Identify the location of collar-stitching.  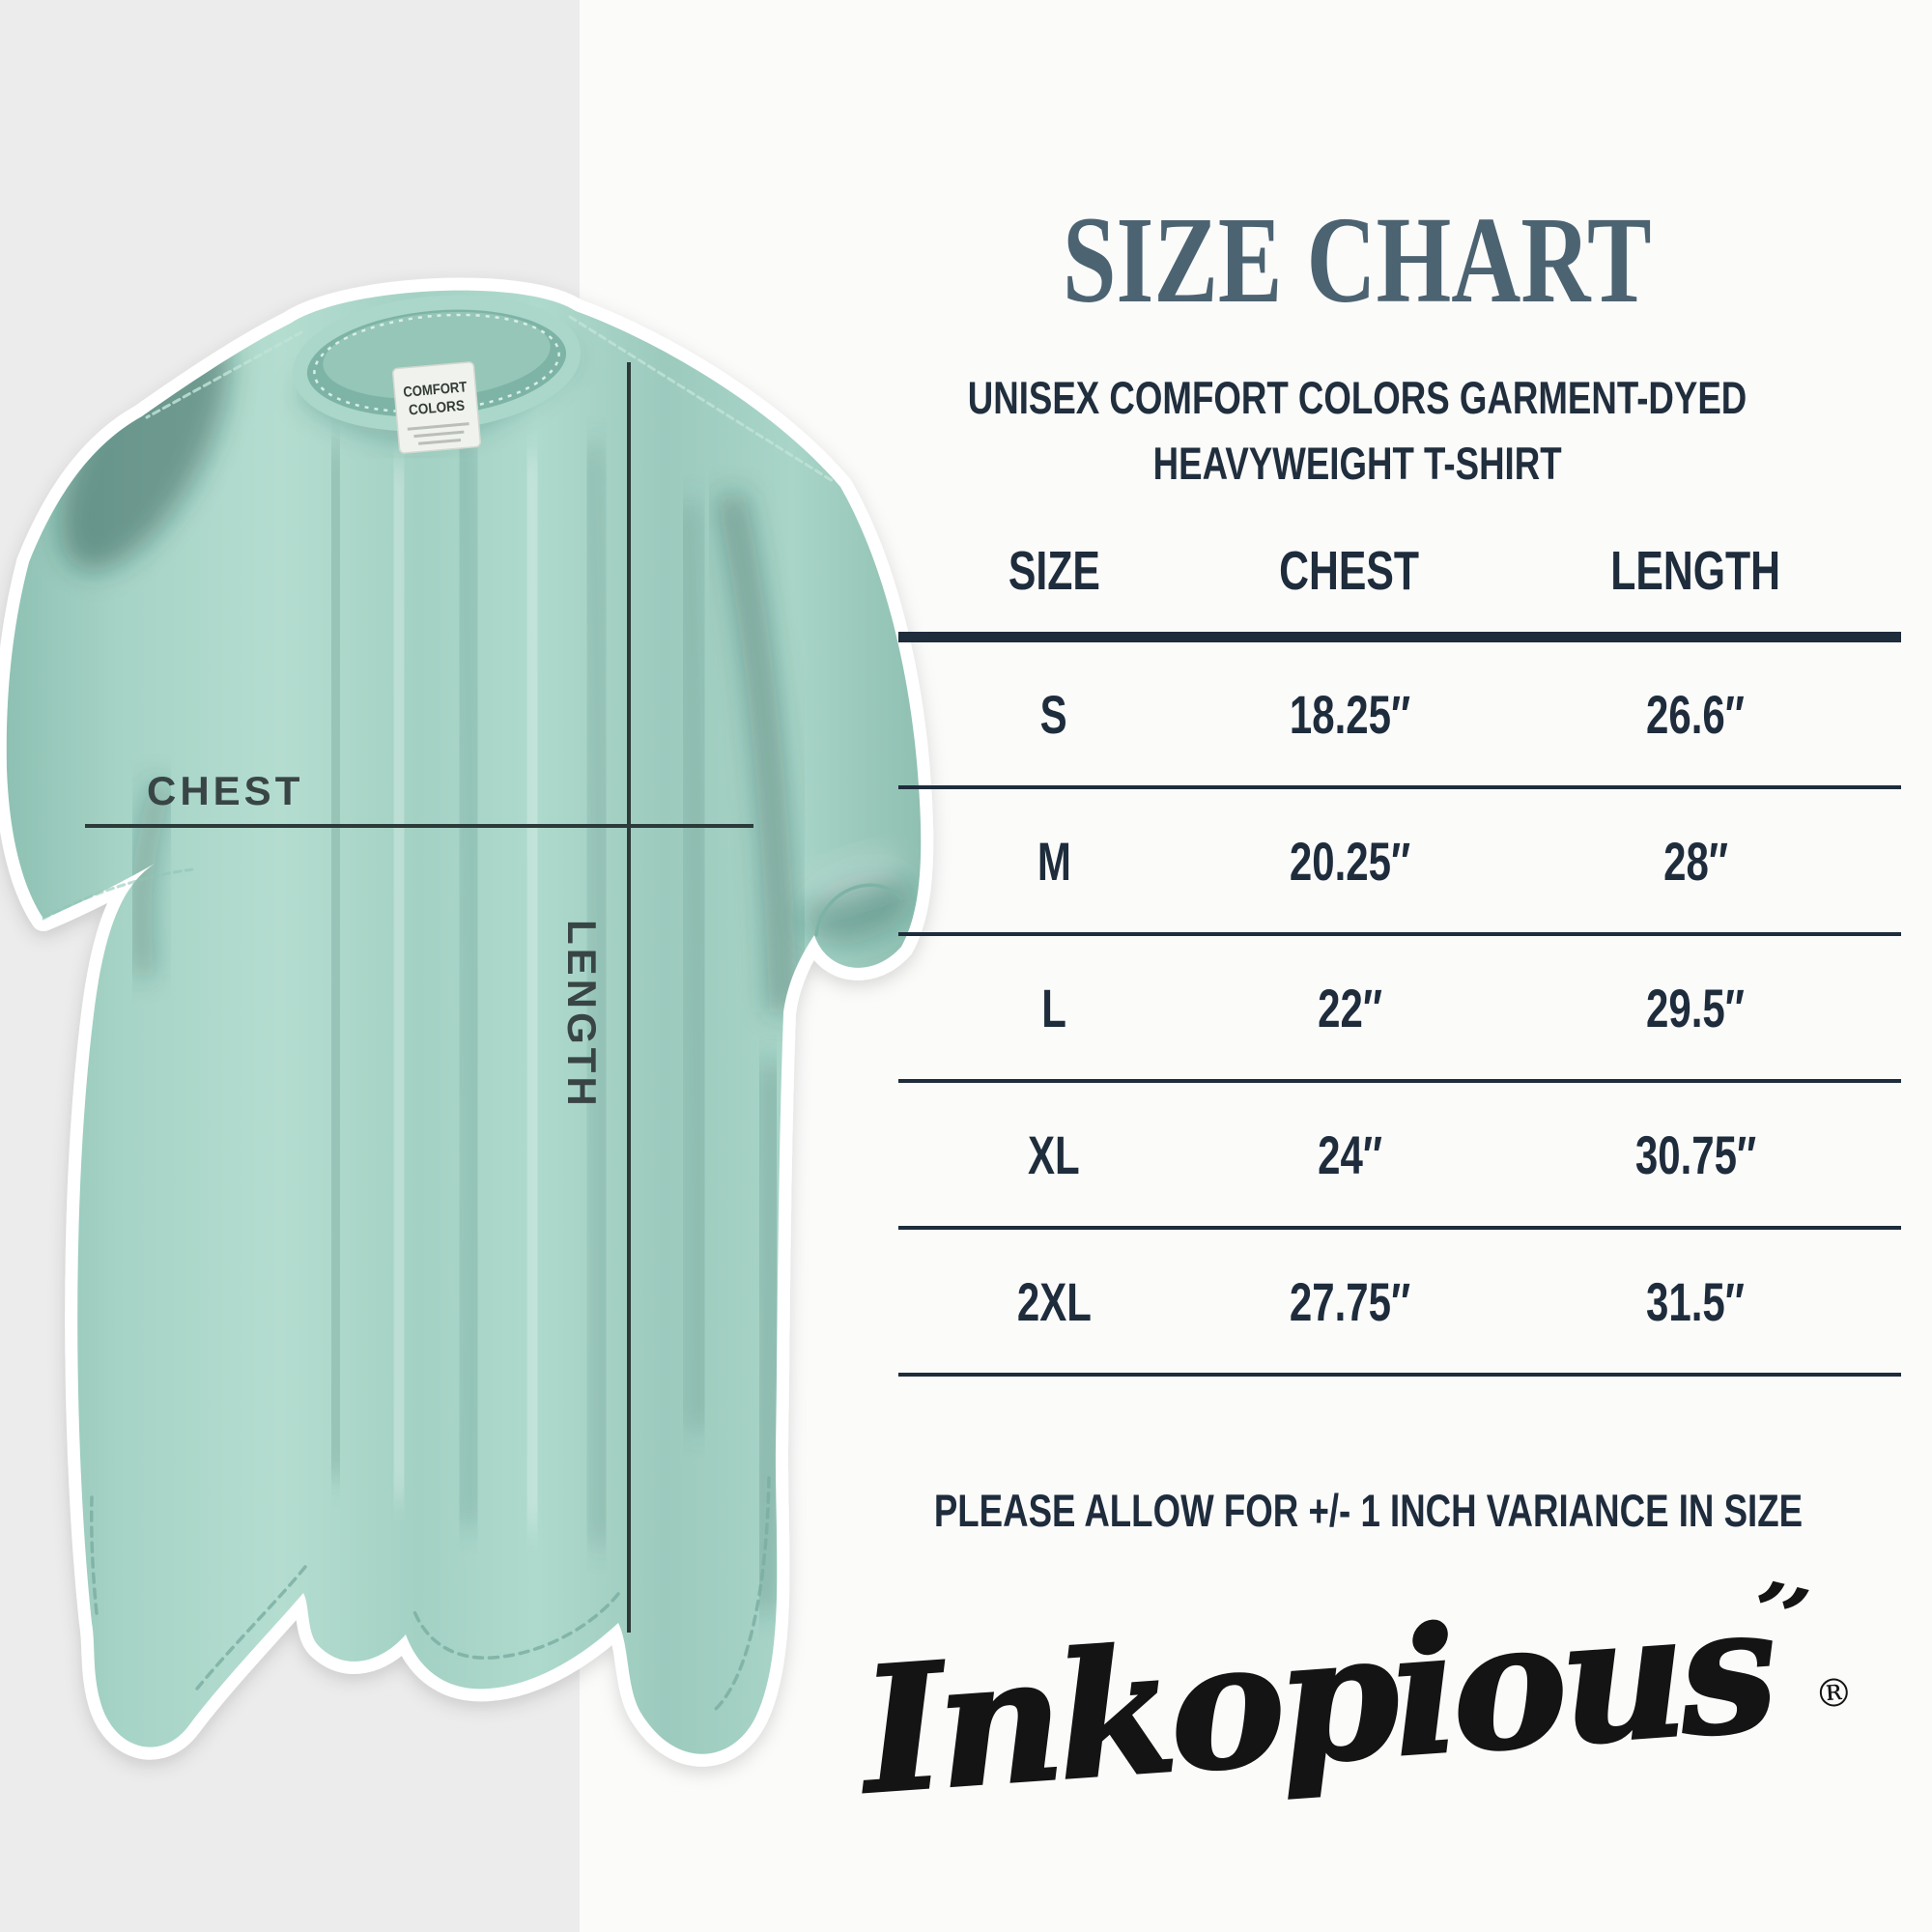
(436, 363).